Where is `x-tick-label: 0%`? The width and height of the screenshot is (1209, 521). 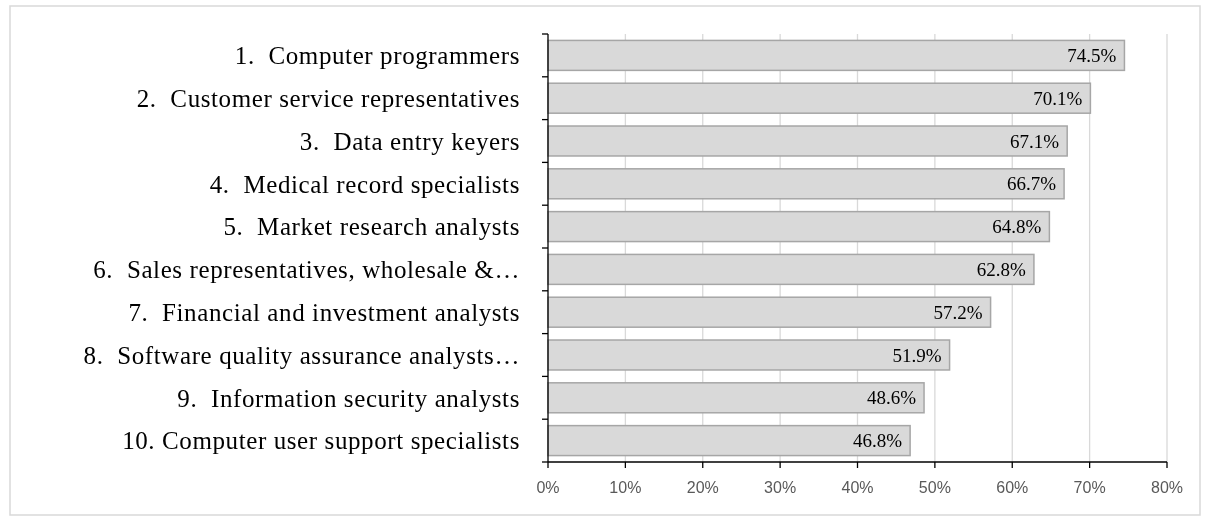 x-tick-label: 0% is located at coordinates (548, 487).